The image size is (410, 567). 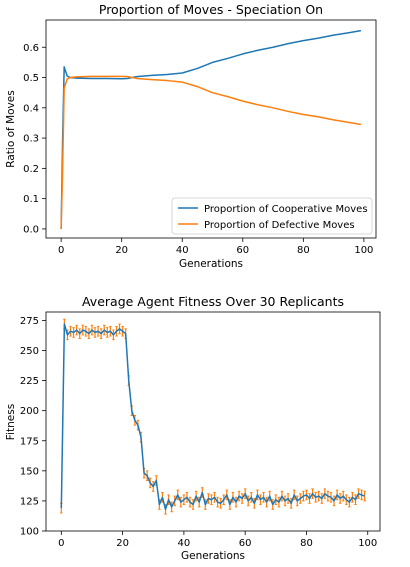 What do you see at coordinates (29, 441) in the screenshot?
I see `chart-2-ytick-label: 175` at bounding box center [29, 441].